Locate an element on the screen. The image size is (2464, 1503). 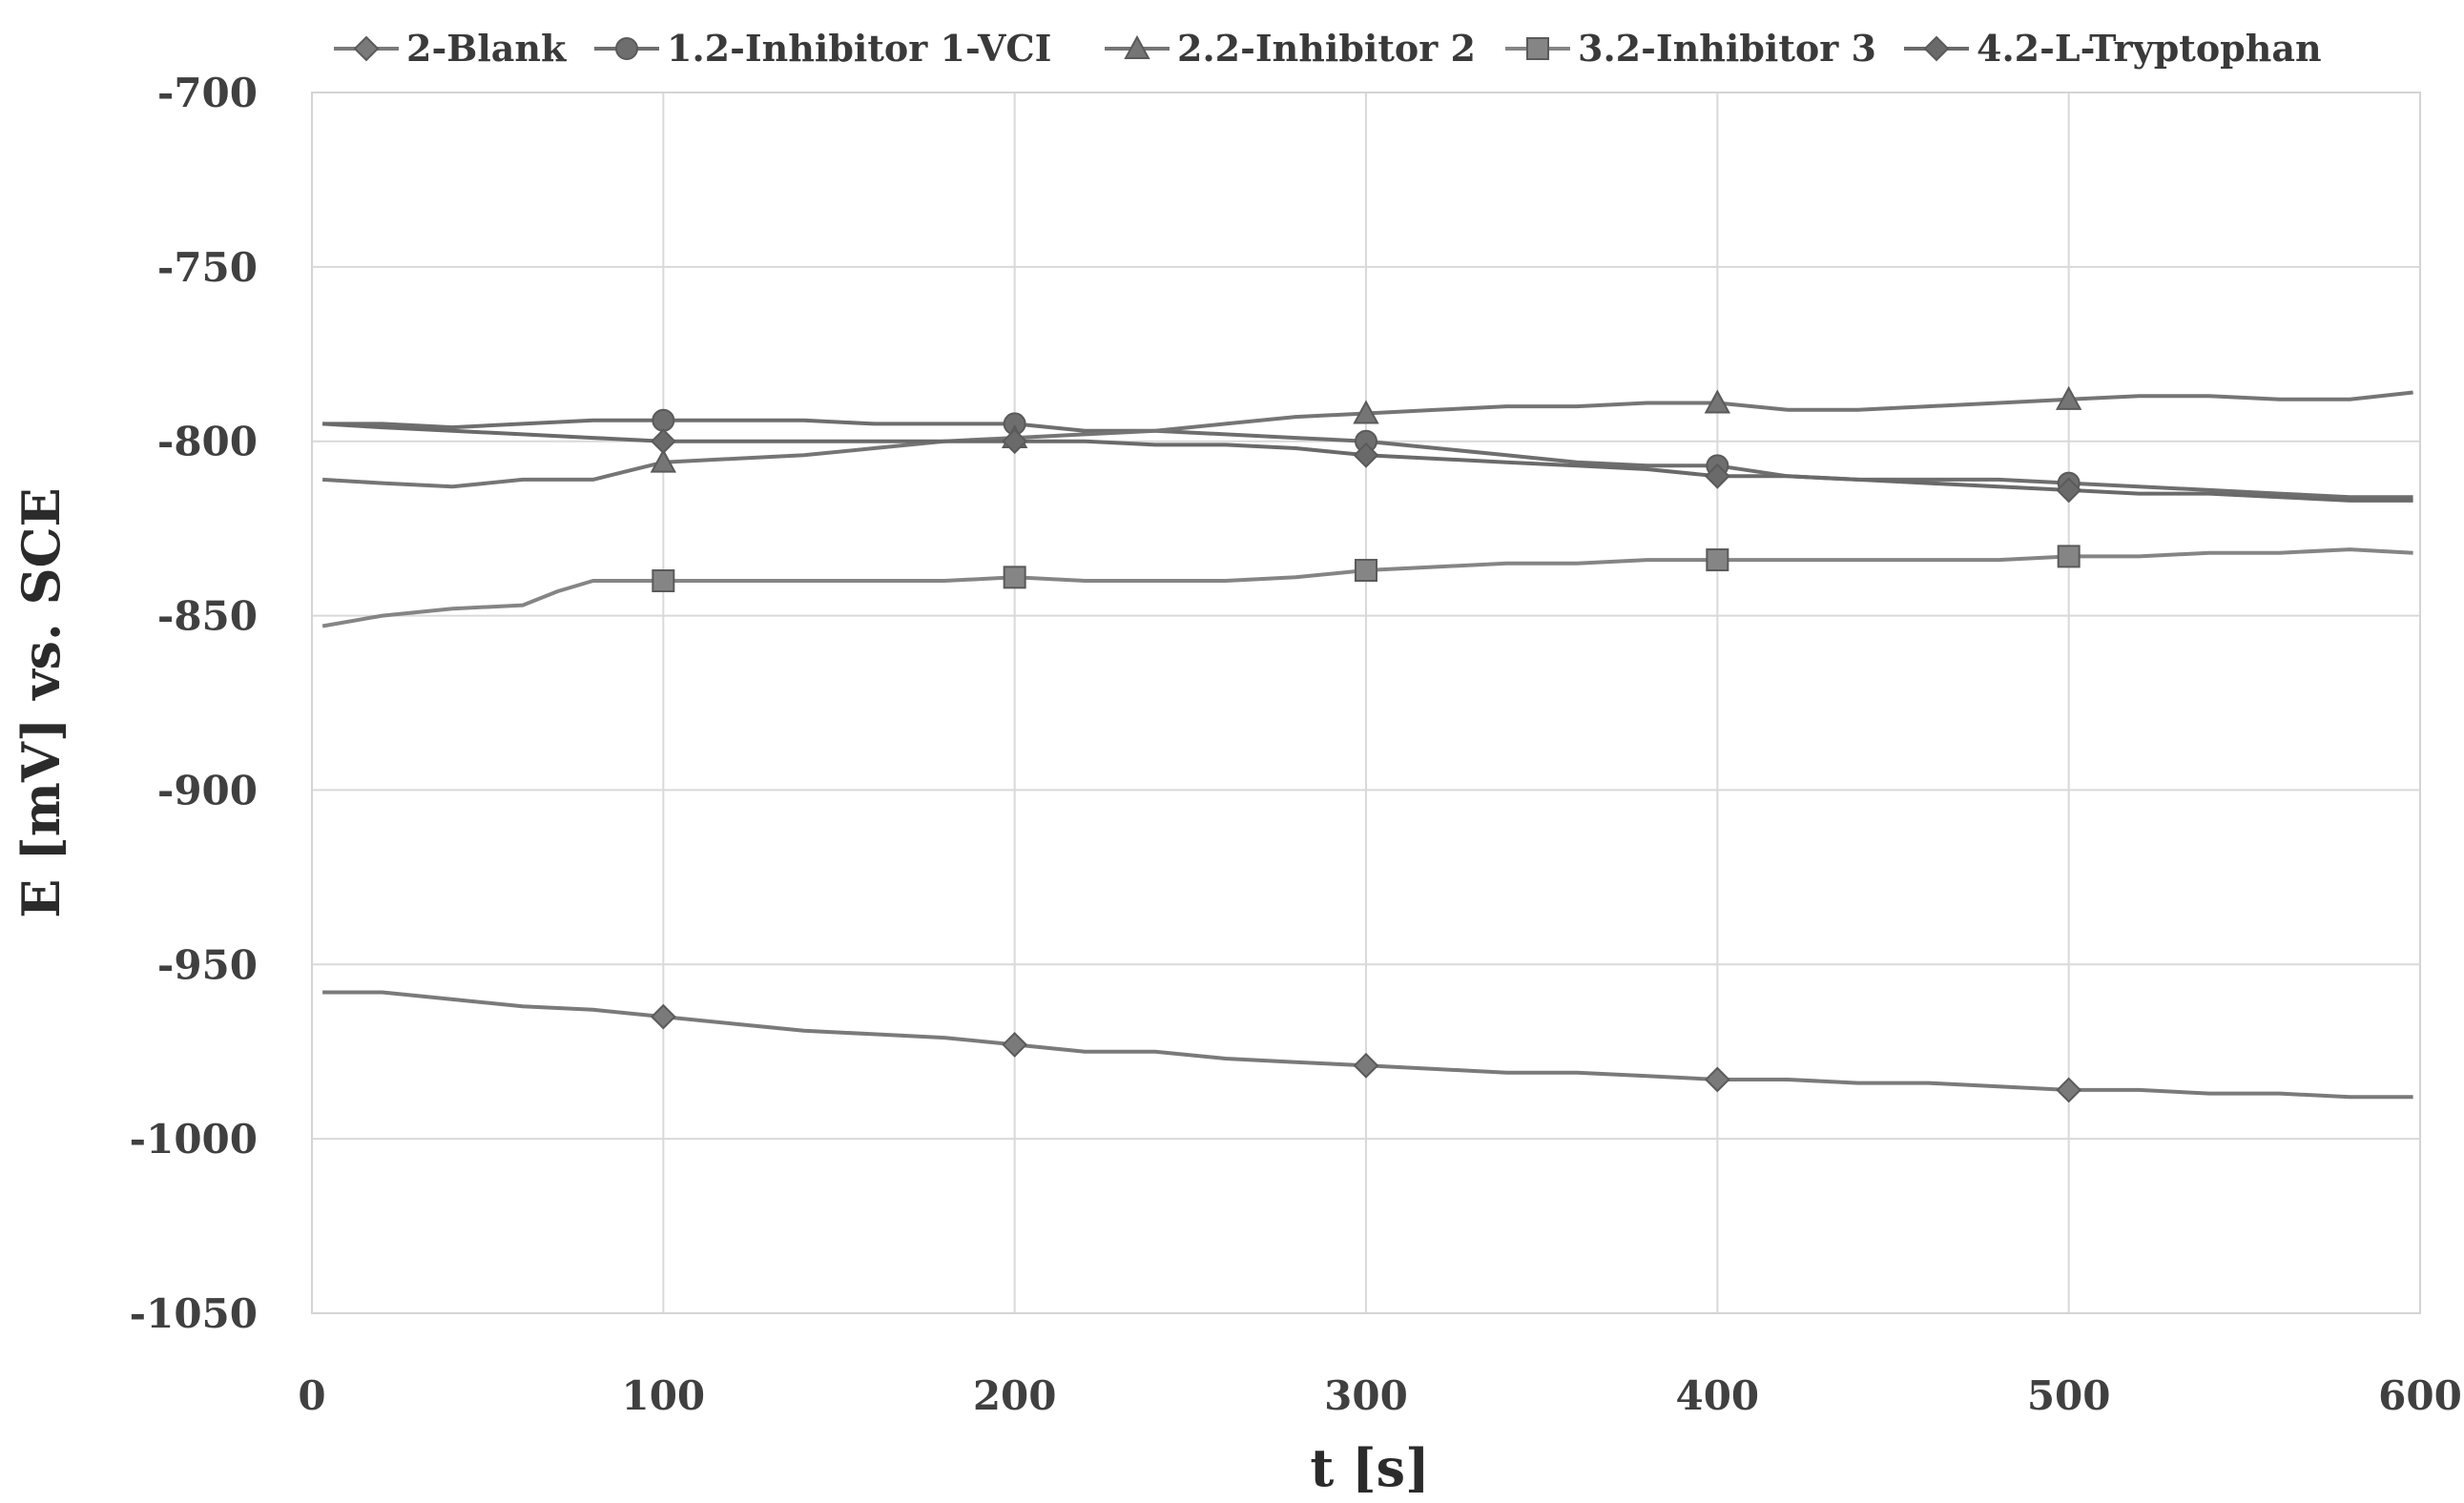
legend-label-4-2-l-tryptophan: 4.2-L-Tryptophan is located at coordinates (2149, 48).